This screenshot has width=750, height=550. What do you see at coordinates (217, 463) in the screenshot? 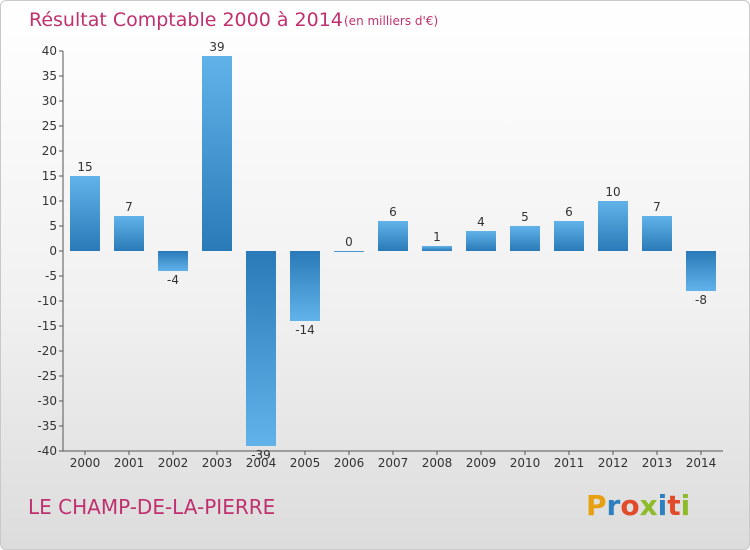
I see `x-tick-label: 2003` at bounding box center [217, 463].